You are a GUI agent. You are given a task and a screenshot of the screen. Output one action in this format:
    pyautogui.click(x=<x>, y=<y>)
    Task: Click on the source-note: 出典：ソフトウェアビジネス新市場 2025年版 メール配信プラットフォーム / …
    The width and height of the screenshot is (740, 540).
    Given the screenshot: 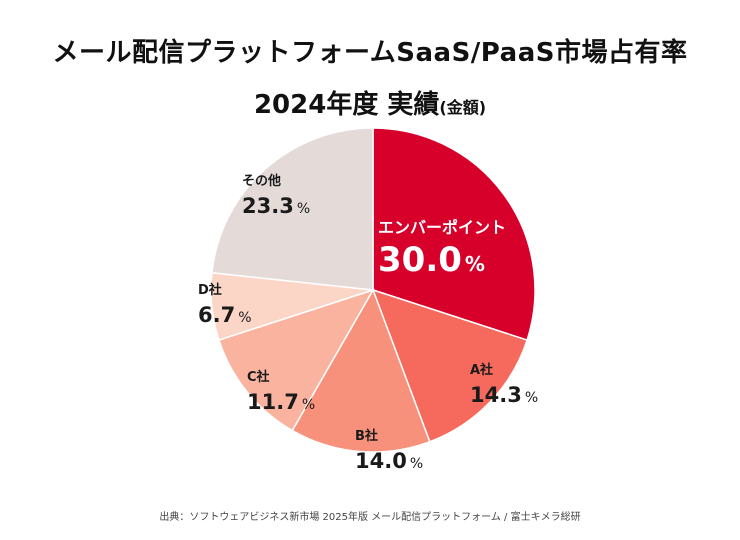 What is the action you would take?
    pyautogui.click(x=370, y=517)
    